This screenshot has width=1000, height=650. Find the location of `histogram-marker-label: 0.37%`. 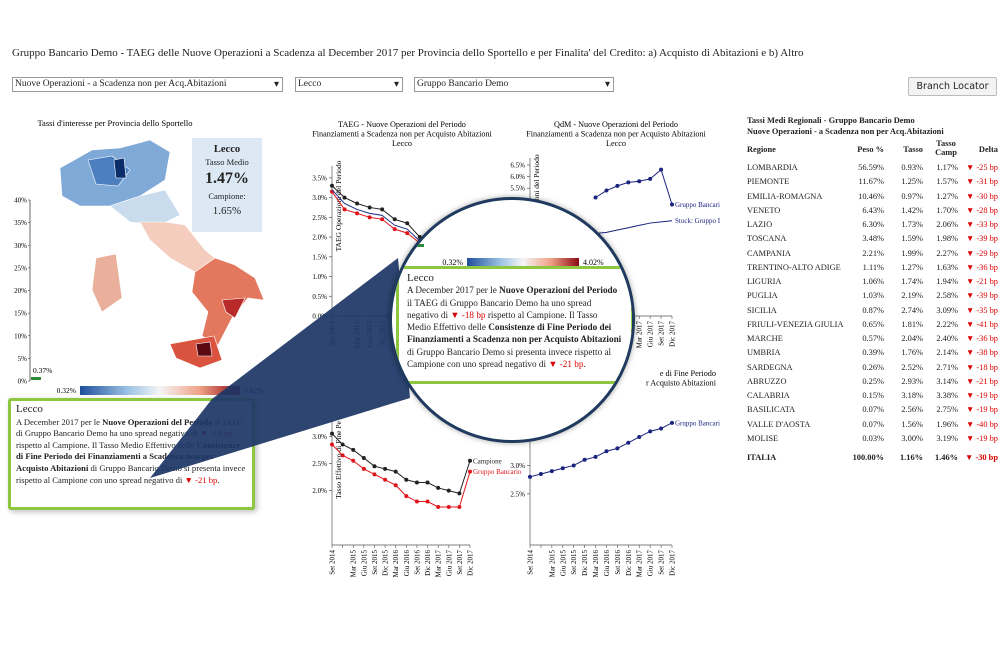

histogram-marker-label: 0.37% is located at coordinates (42, 370).